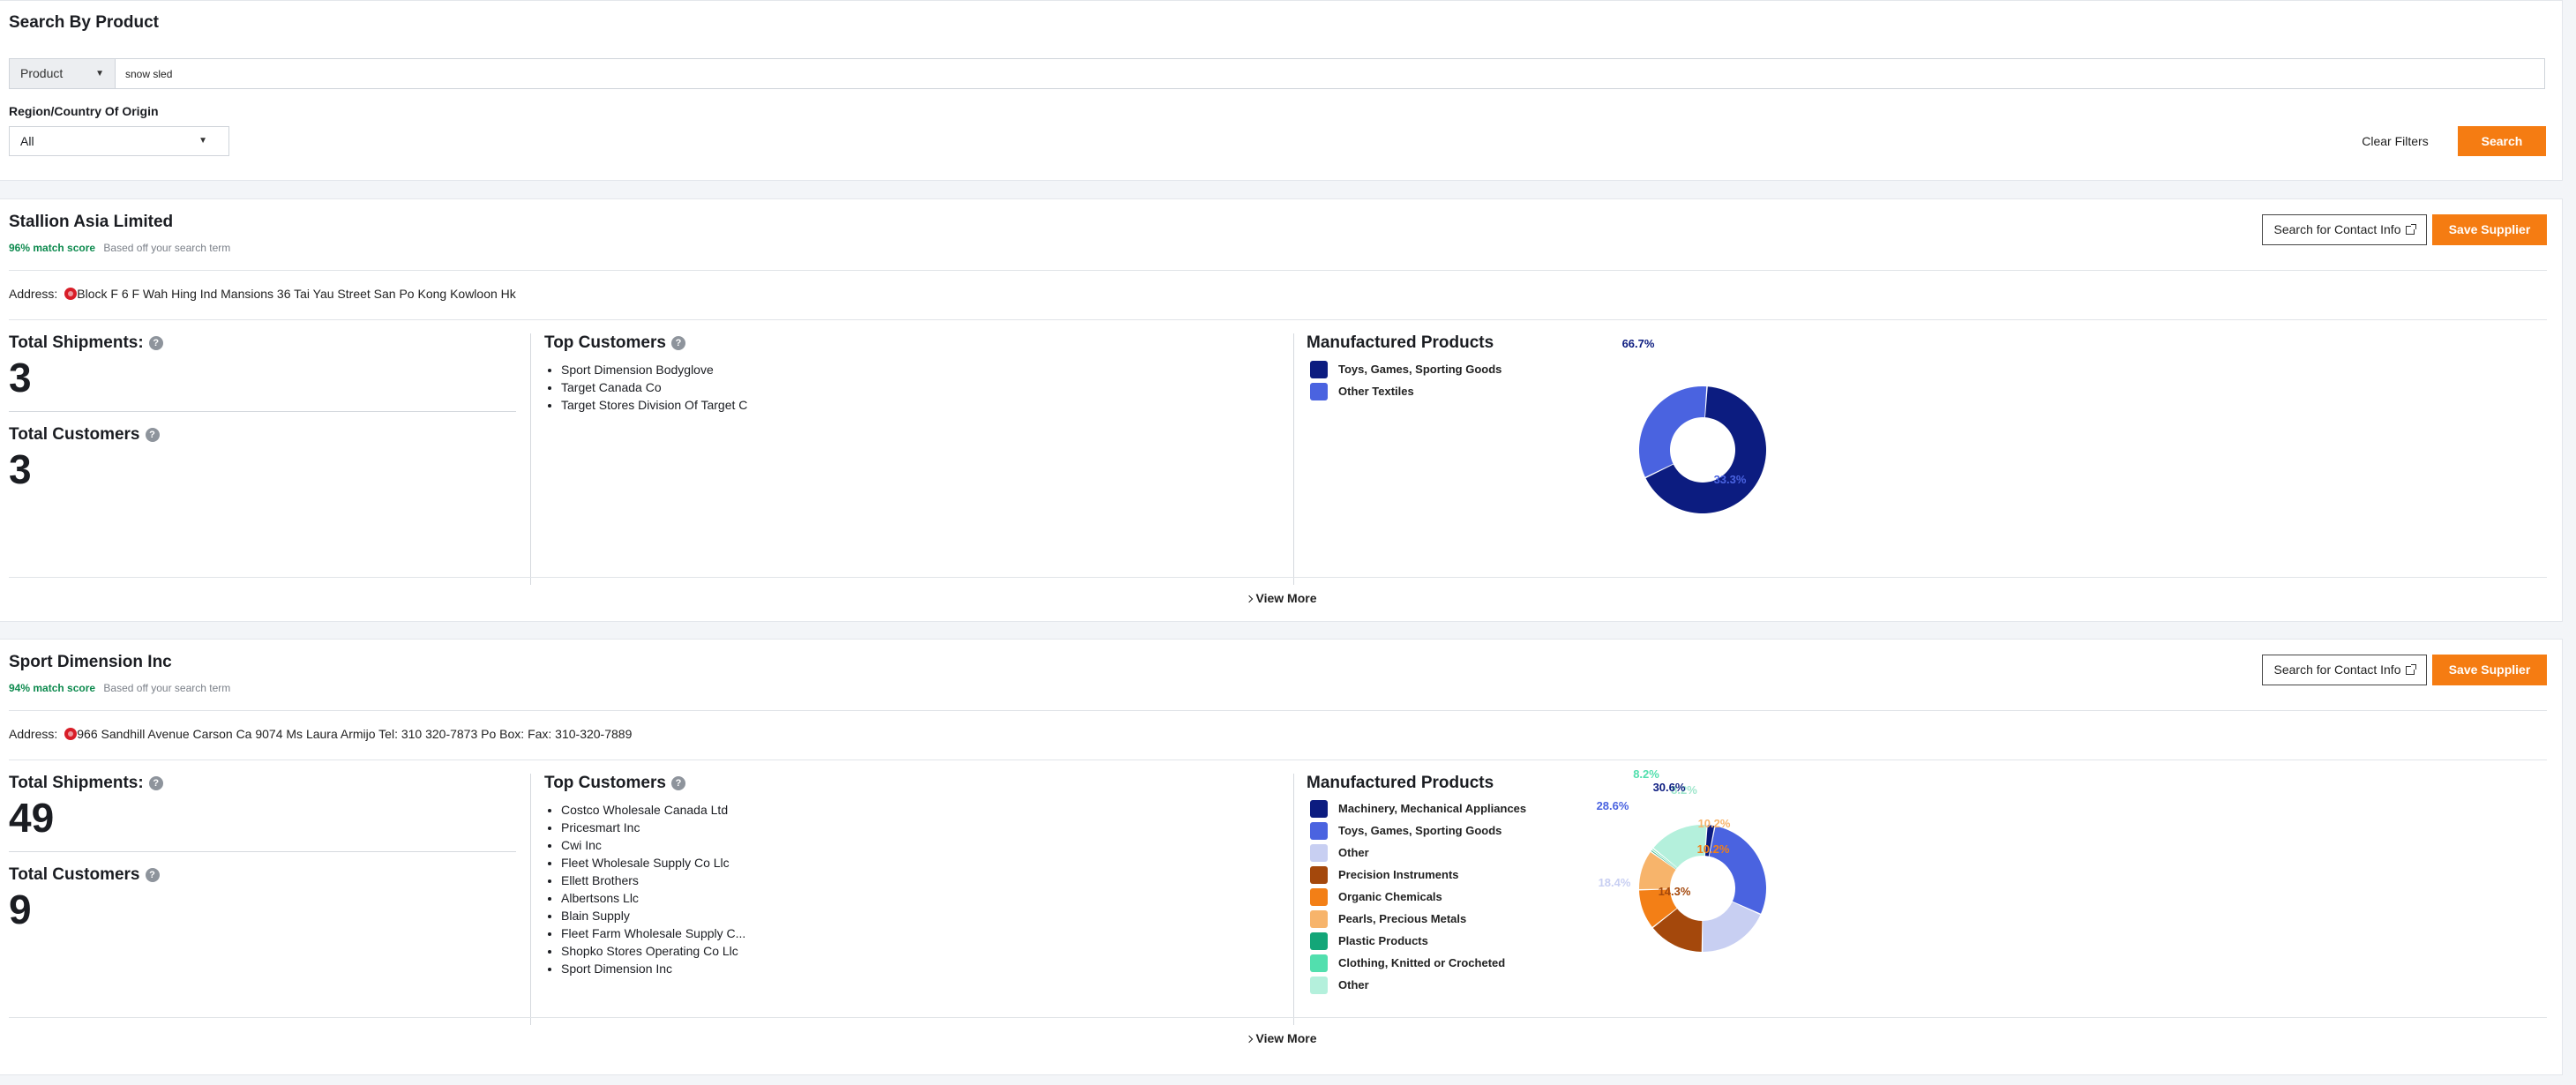  Describe the element at coordinates (1670, 787) in the screenshot. I see `chart-label: 30.6%` at that location.